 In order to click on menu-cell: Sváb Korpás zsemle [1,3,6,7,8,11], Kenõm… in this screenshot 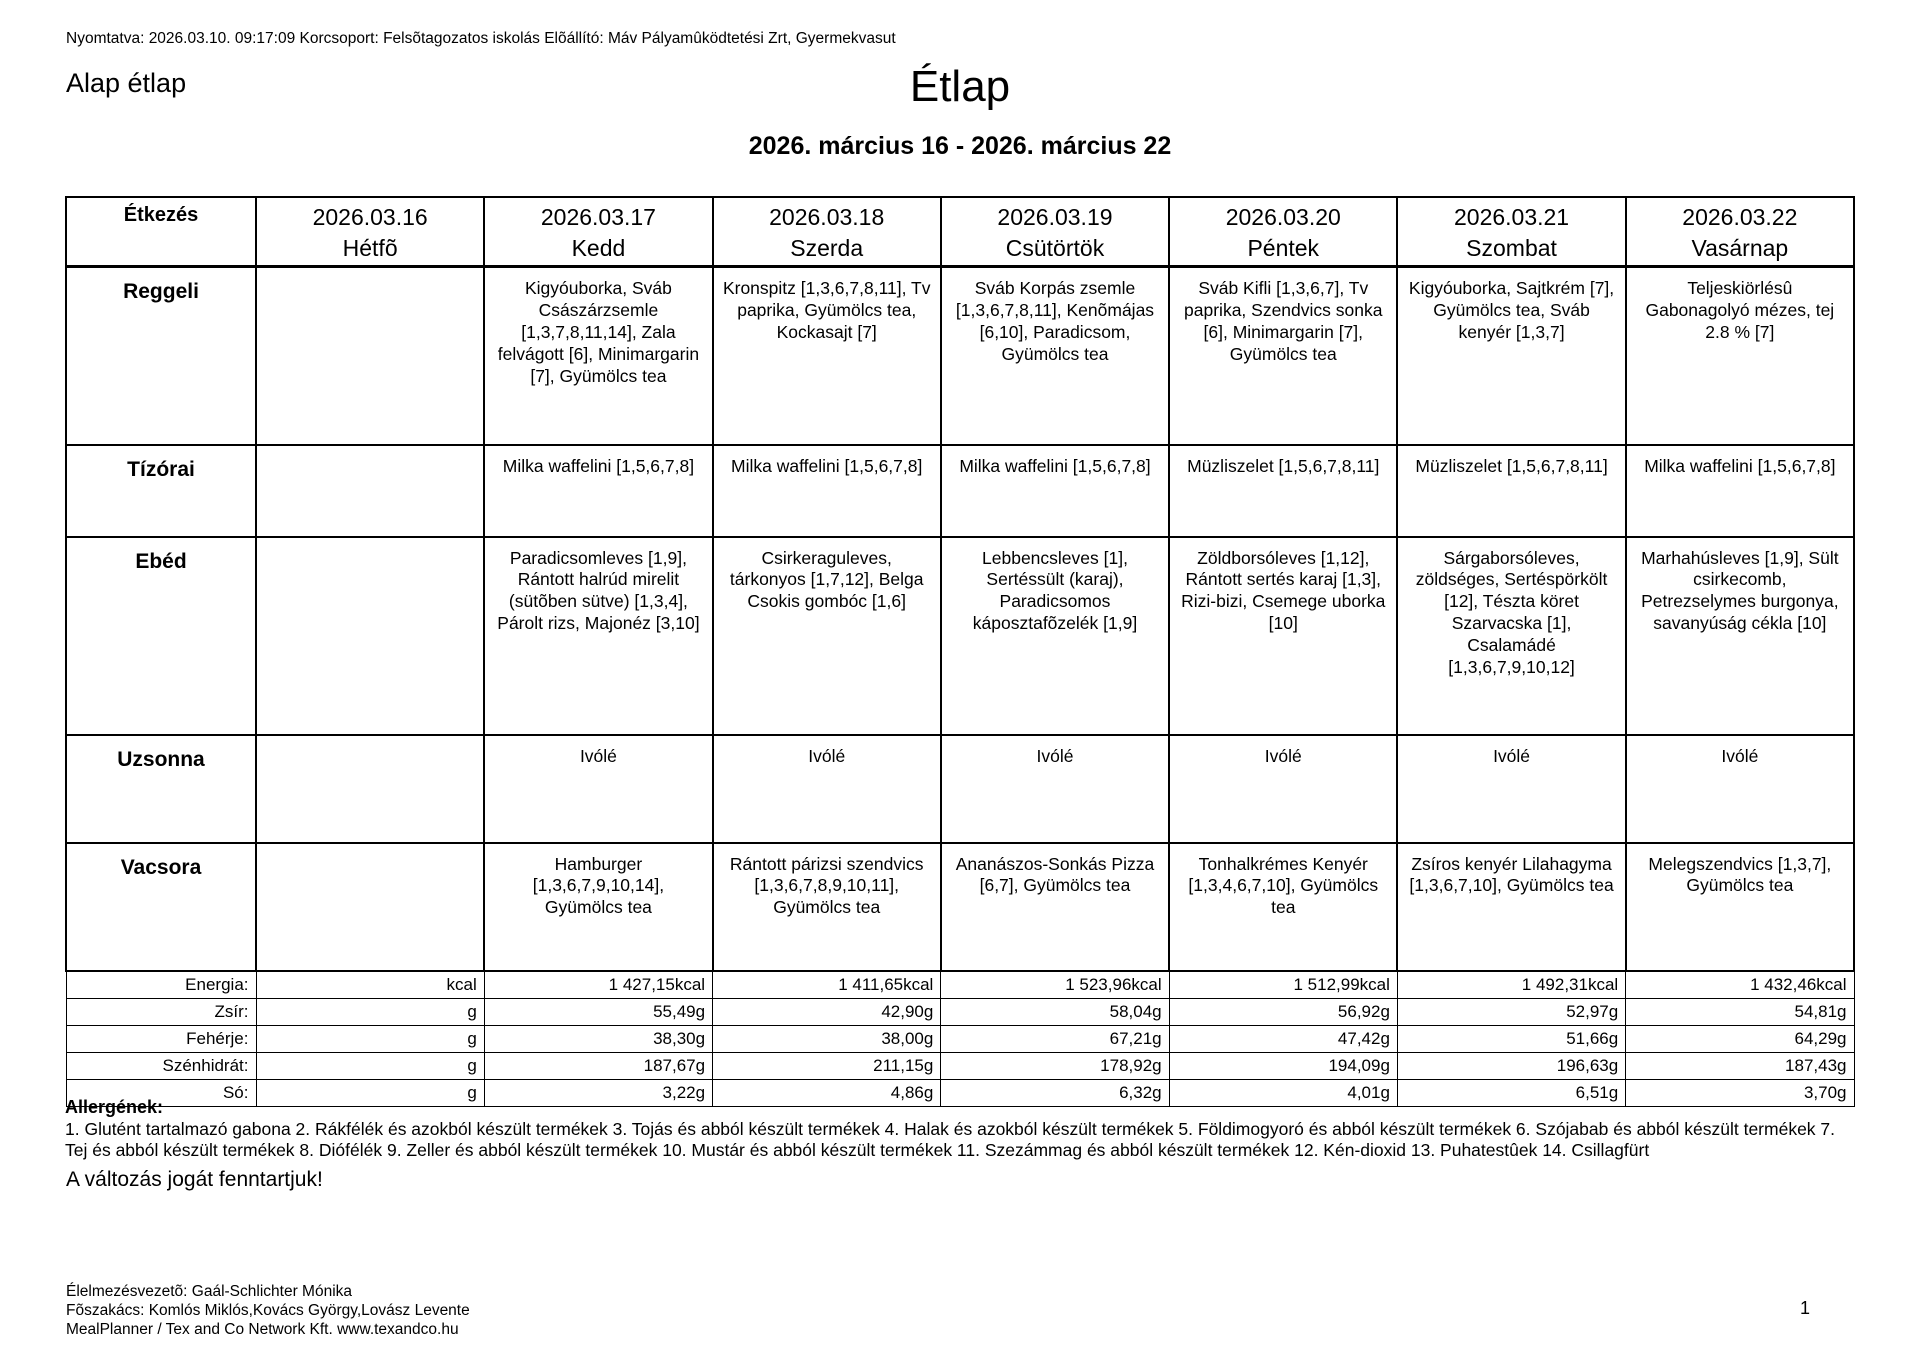, I will do `click(1055, 355)`.